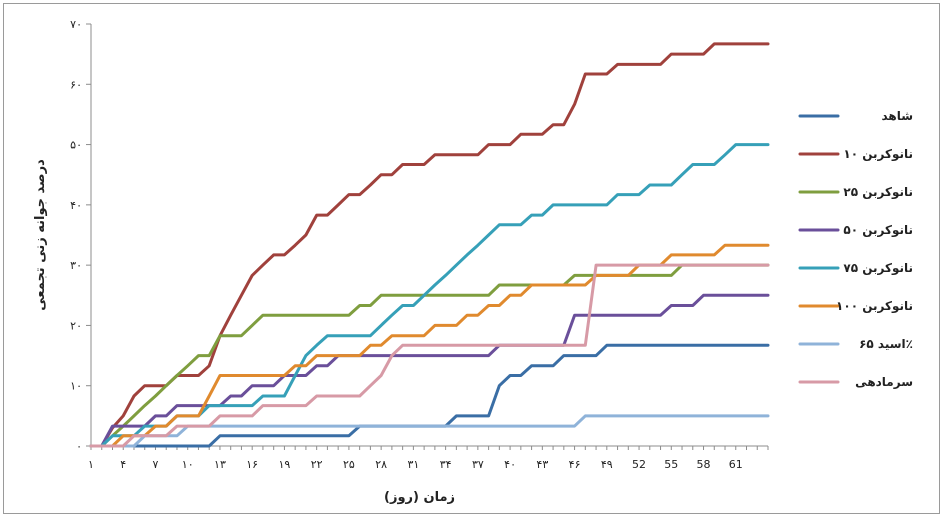 This screenshot has height=518, width=944. Describe the element at coordinates (76, 265) in the screenshot. I see `y-tick-label: ۳۰` at that location.